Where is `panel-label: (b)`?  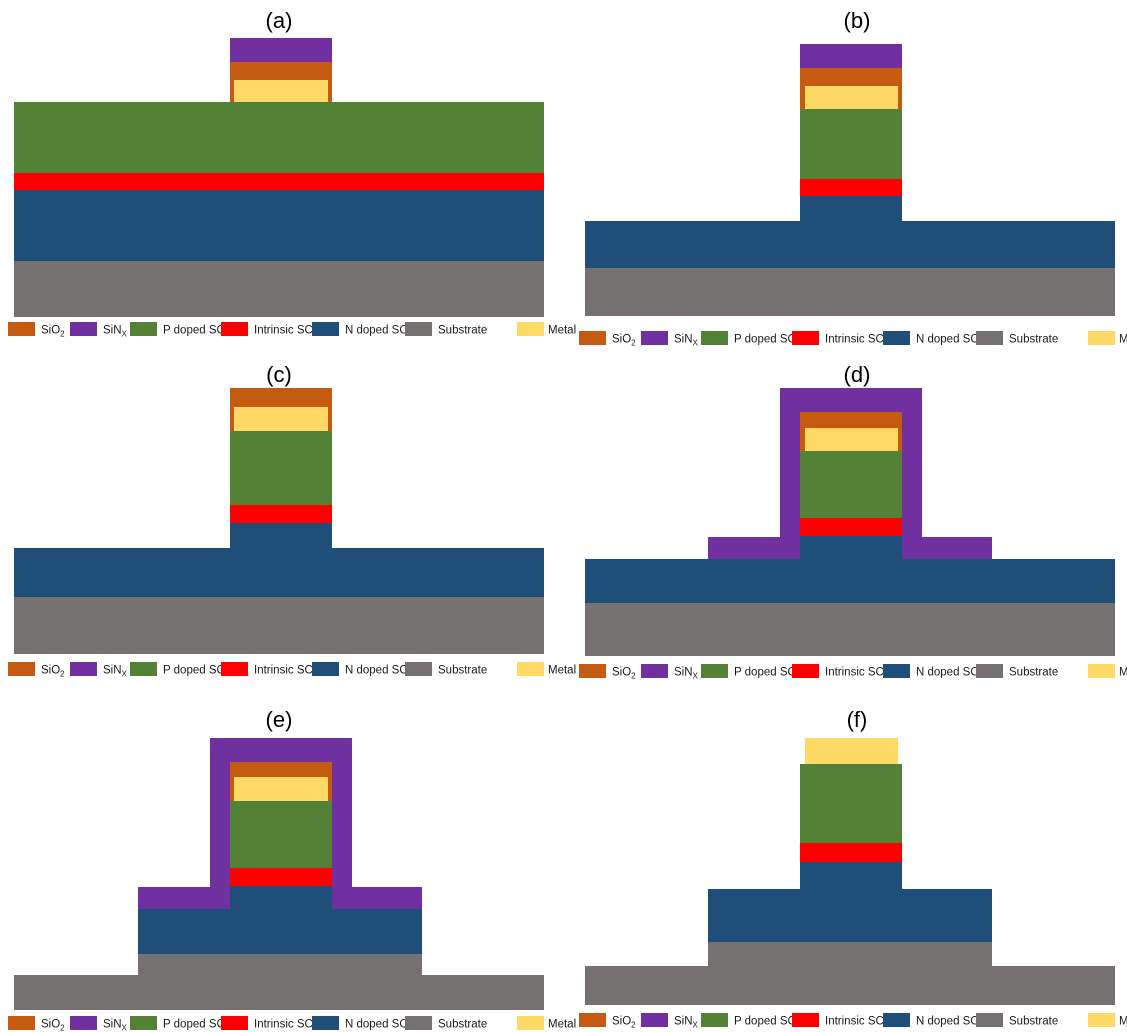 panel-label: (b) is located at coordinates (857, 20).